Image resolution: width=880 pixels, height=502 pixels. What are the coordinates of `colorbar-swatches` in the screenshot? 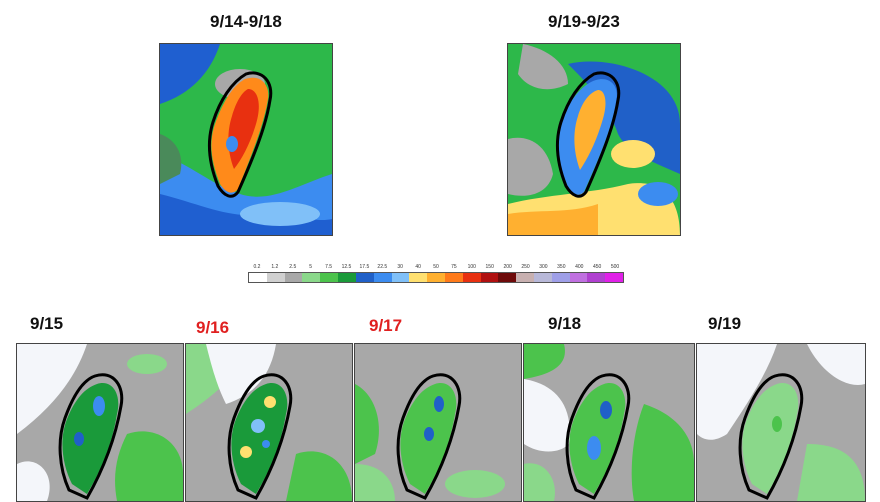 It's located at (436, 277).